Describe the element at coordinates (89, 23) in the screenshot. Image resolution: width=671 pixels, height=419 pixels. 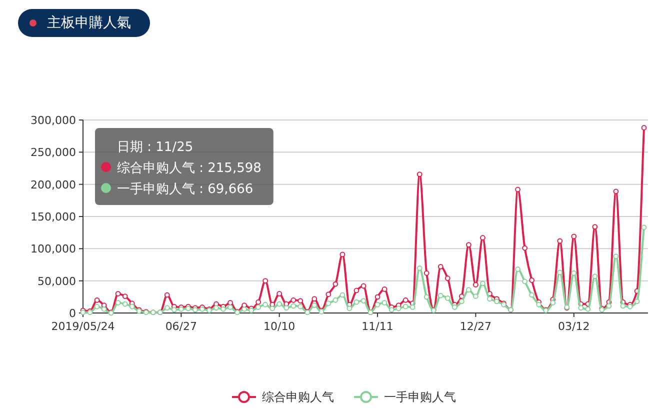
I see `chart-title: 主板申購人氣` at that location.